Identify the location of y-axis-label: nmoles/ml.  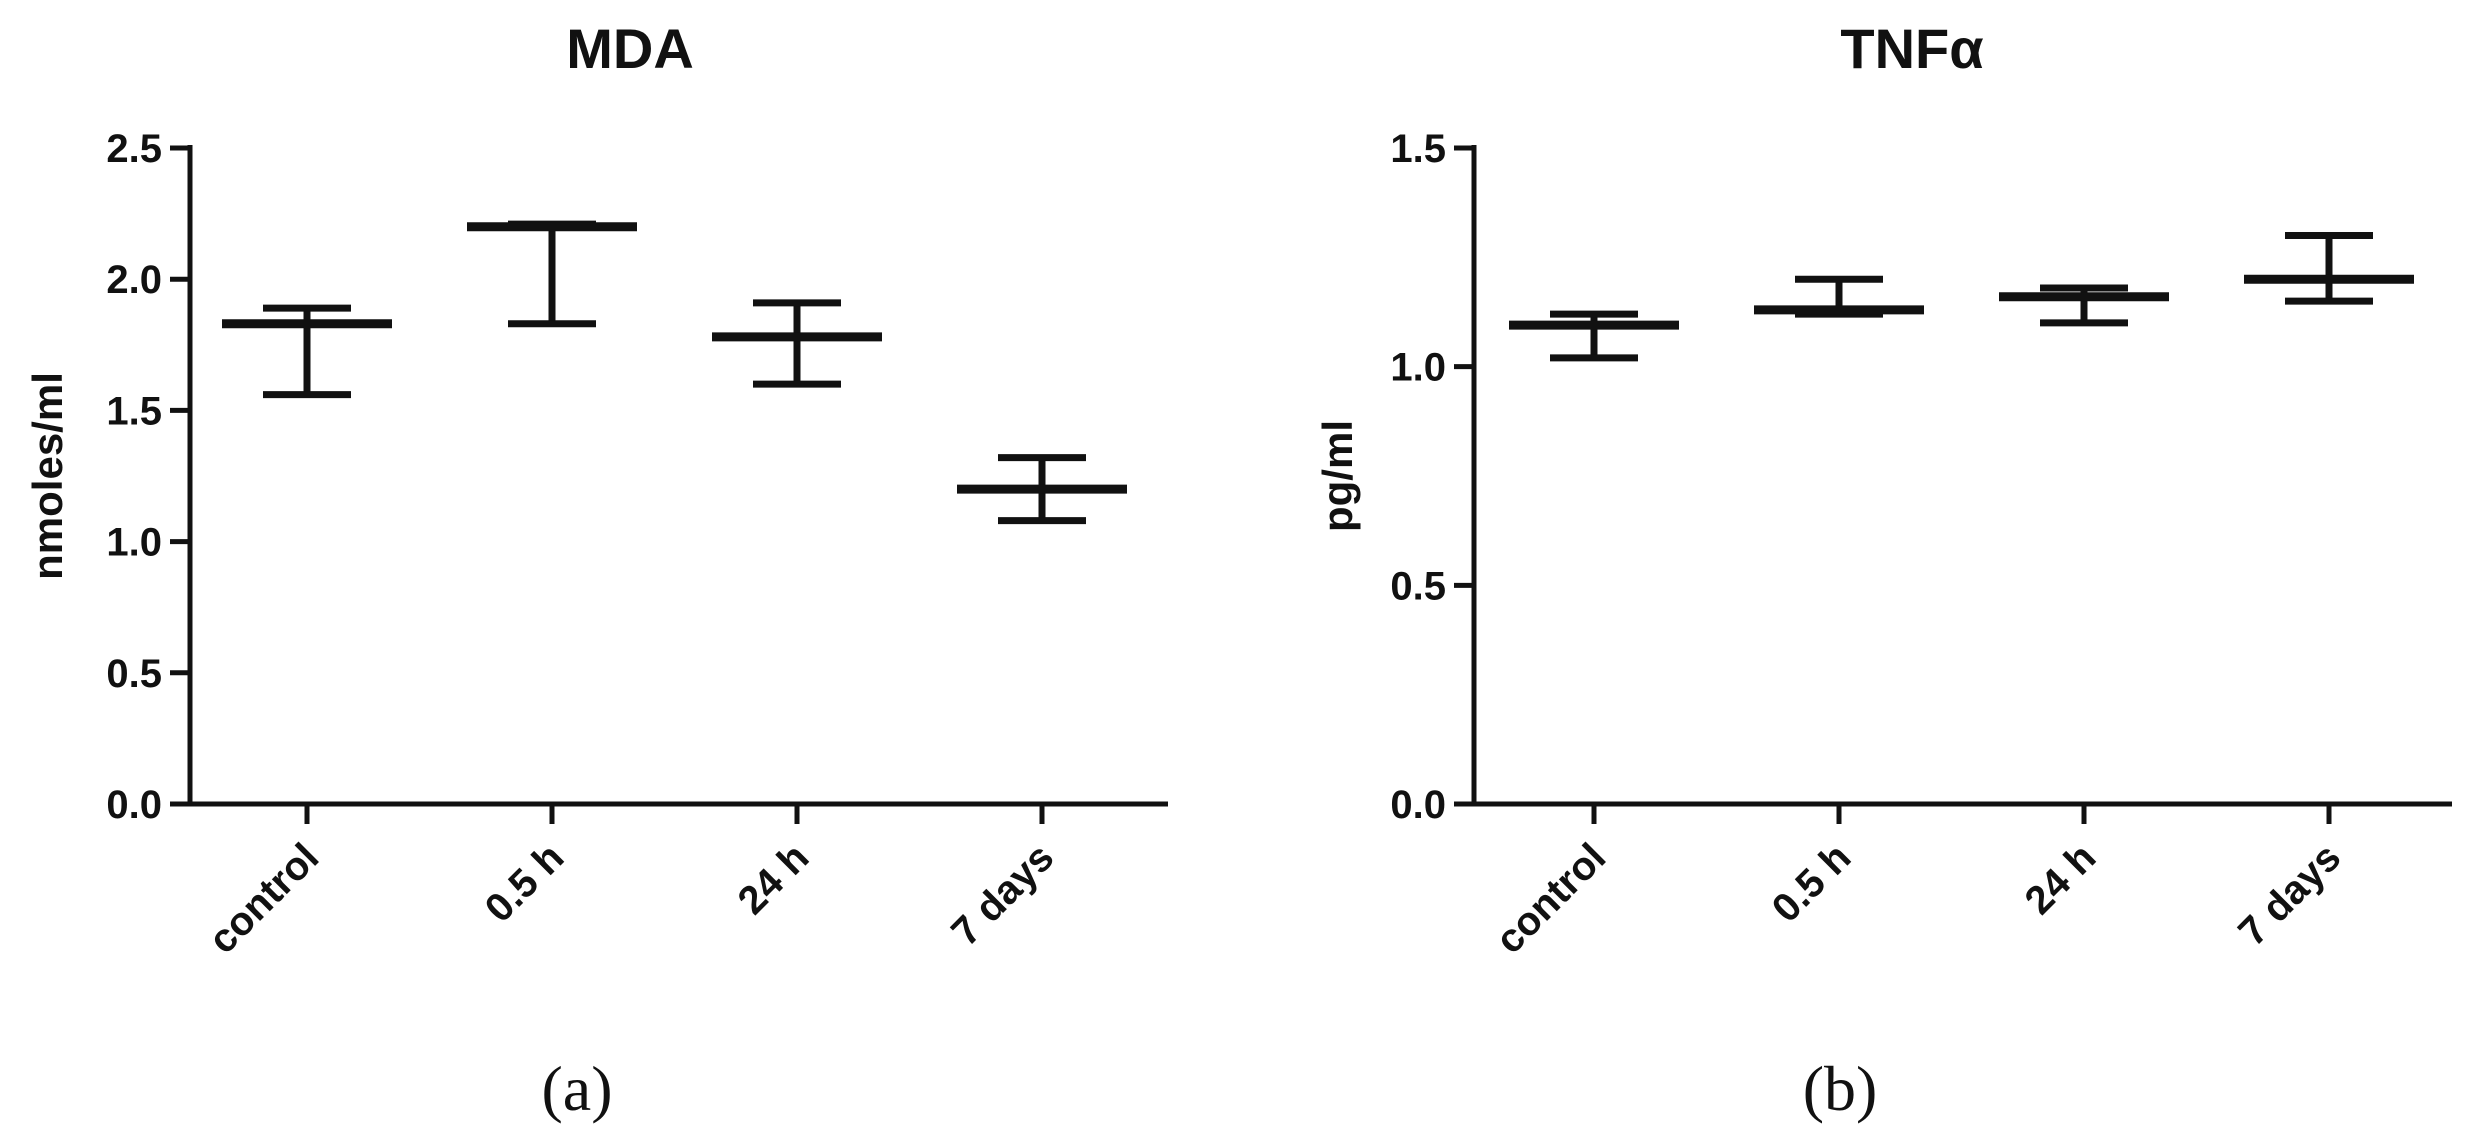
(47, 476).